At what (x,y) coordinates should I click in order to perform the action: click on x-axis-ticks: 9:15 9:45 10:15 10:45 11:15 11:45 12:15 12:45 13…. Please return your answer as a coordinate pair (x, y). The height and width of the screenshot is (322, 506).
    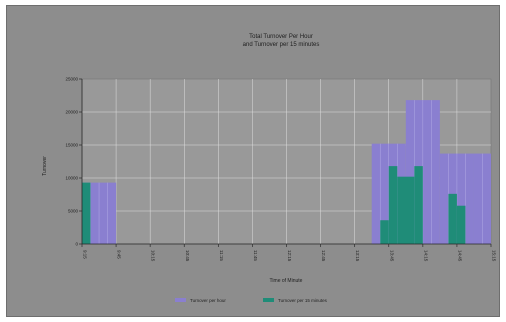
    Looking at the image, I should click on (289, 253).